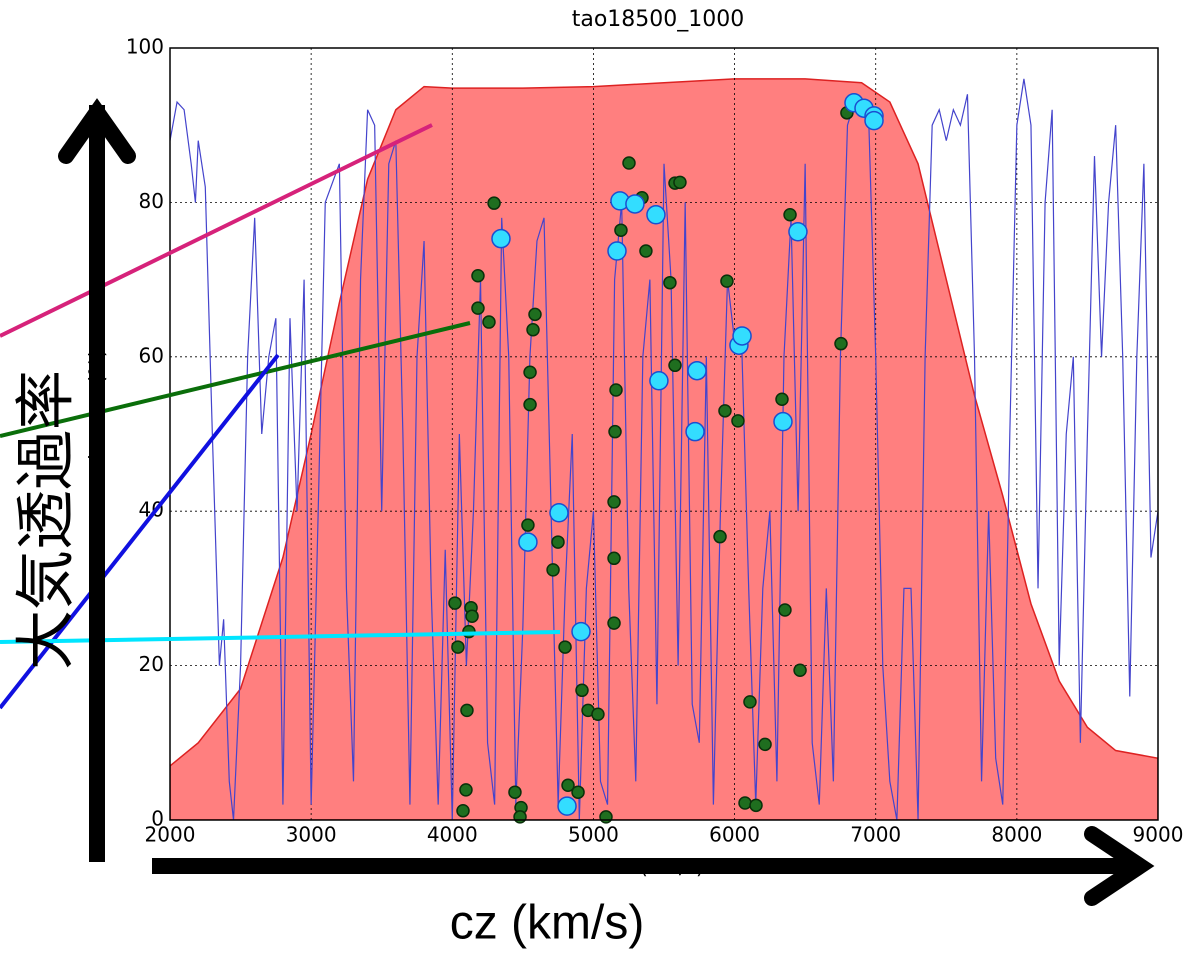 This screenshot has height=956, width=1203. Describe the element at coordinates (1158, 835) in the screenshot. I see `x-tick-label: 9000` at that location.